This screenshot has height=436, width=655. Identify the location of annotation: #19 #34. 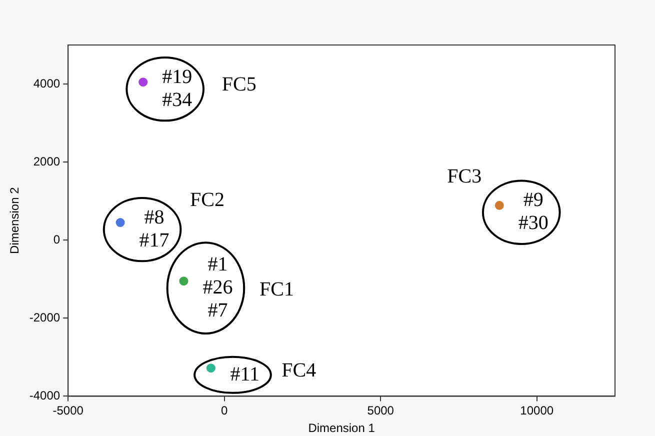
(177, 88).